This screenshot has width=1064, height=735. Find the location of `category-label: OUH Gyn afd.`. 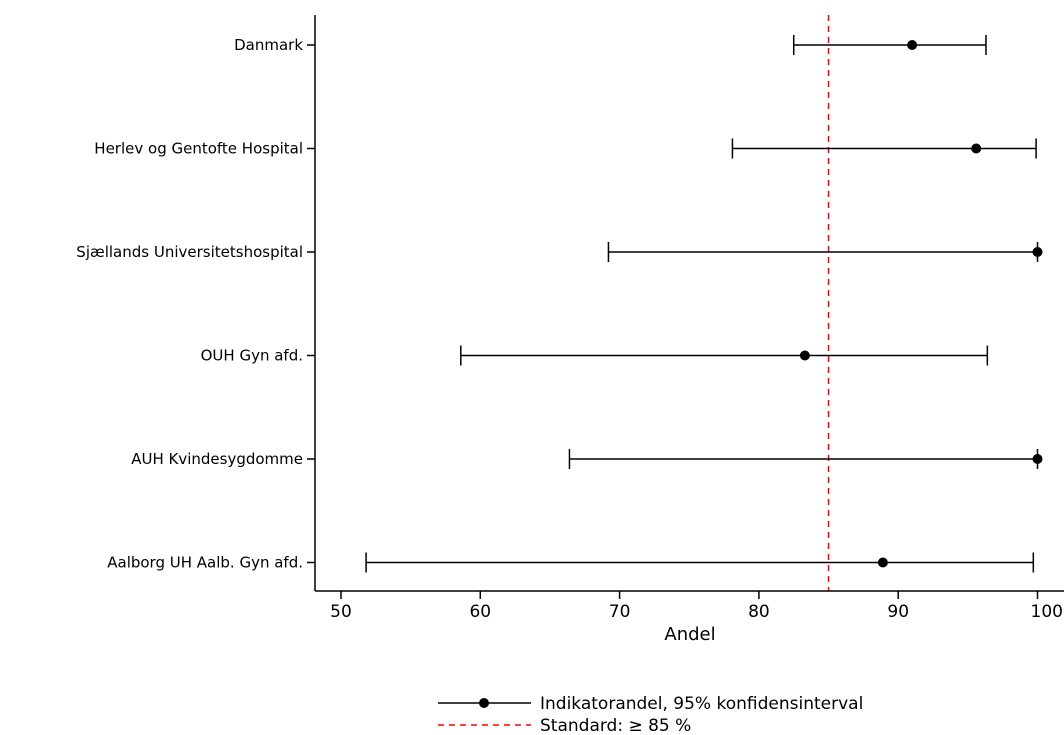

category-label: OUH Gyn afd. is located at coordinates (252, 356).